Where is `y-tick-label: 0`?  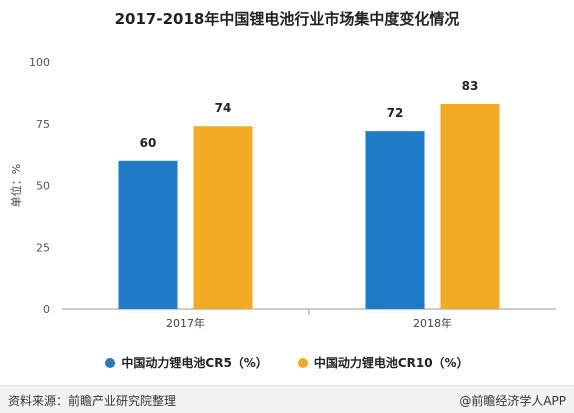 y-tick-label: 0 is located at coordinates (46, 309).